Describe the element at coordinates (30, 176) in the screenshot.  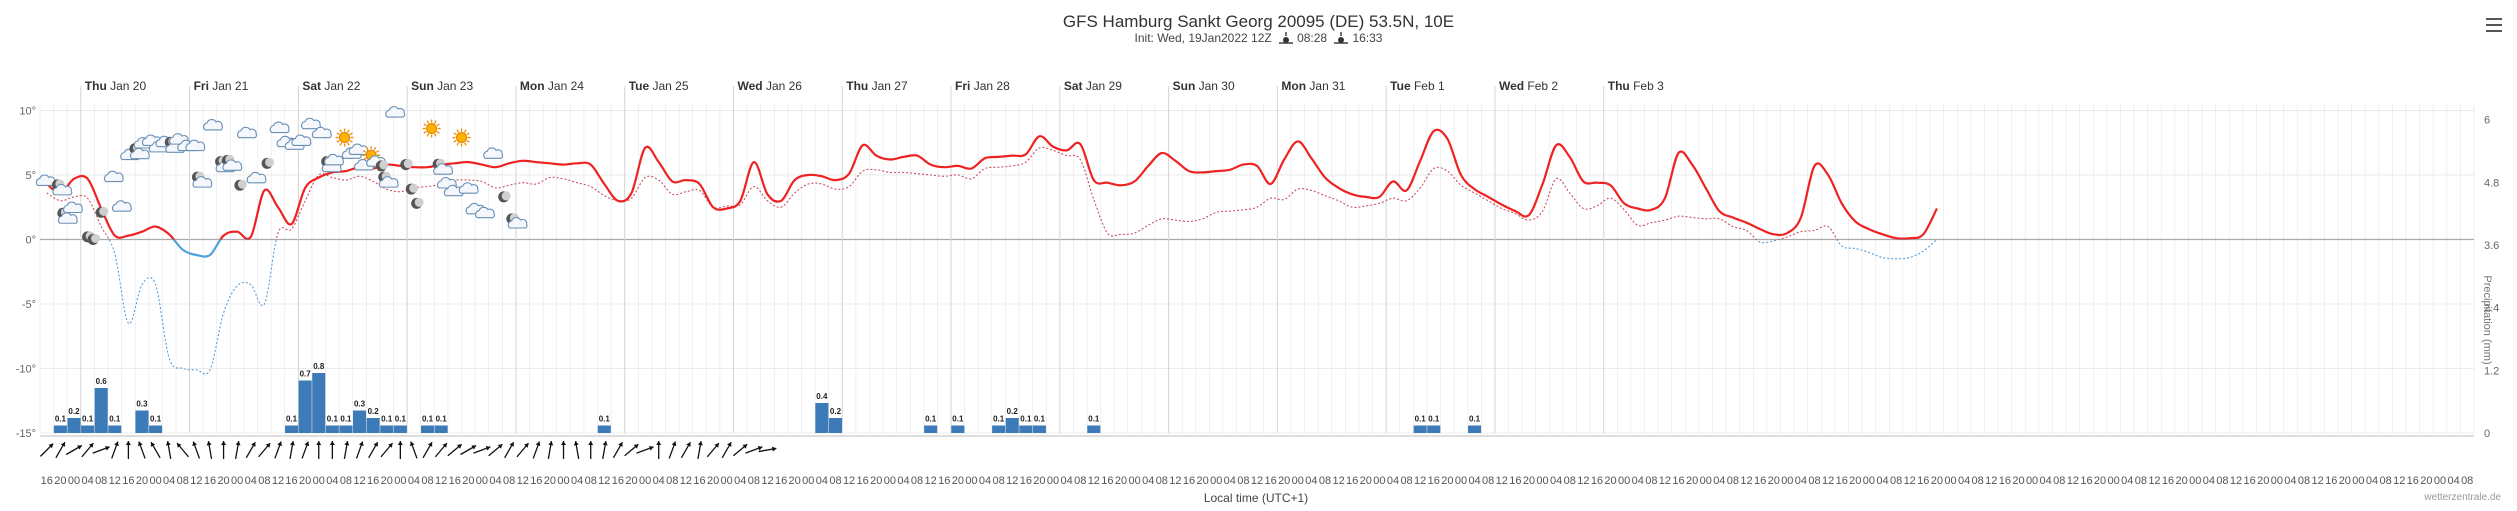
I see `y-tick-label: 5°` at that location.